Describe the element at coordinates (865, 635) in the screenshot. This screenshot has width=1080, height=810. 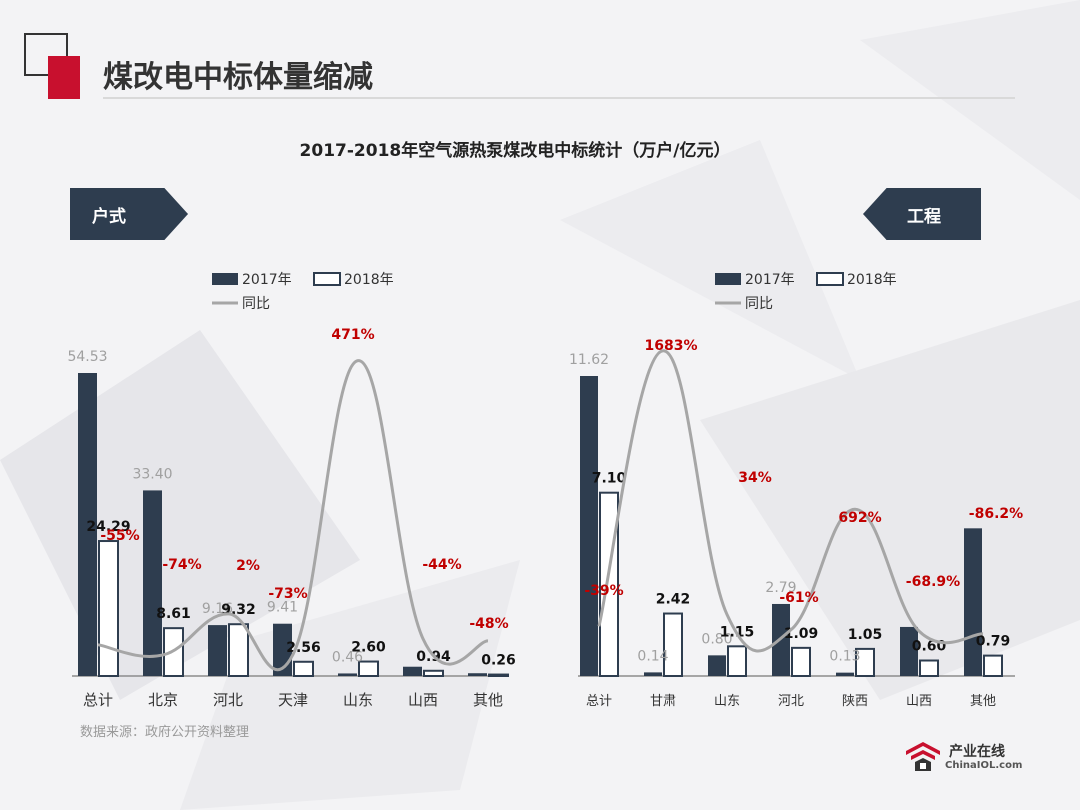
I see `value-label-2018: 1.05` at that location.